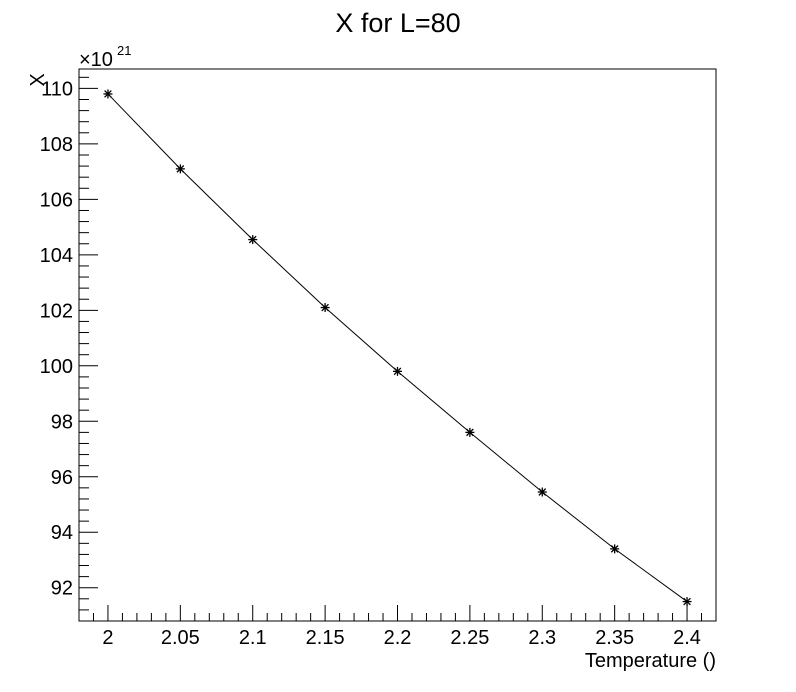 The width and height of the screenshot is (796, 692). Describe the element at coordinates (398, 638) in the screenshot. I see `x-tick-label: 2.2` at that location.